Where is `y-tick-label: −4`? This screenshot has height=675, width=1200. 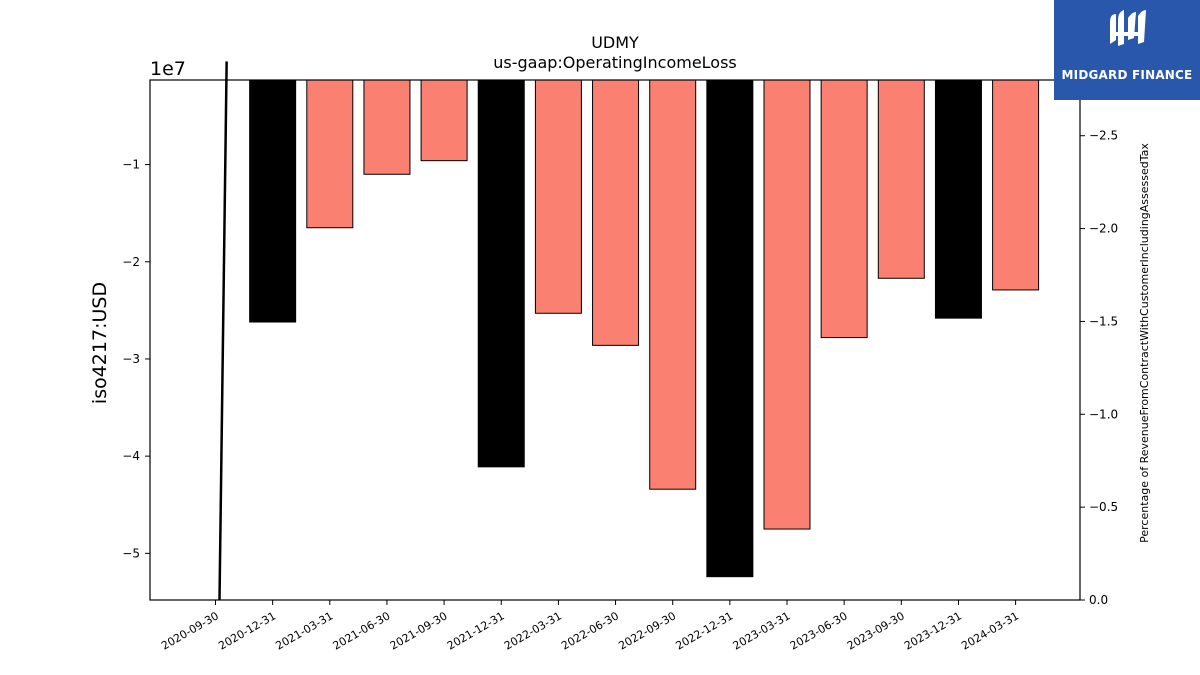
y-tick-label: −4 is located at coordinates (131, 456).